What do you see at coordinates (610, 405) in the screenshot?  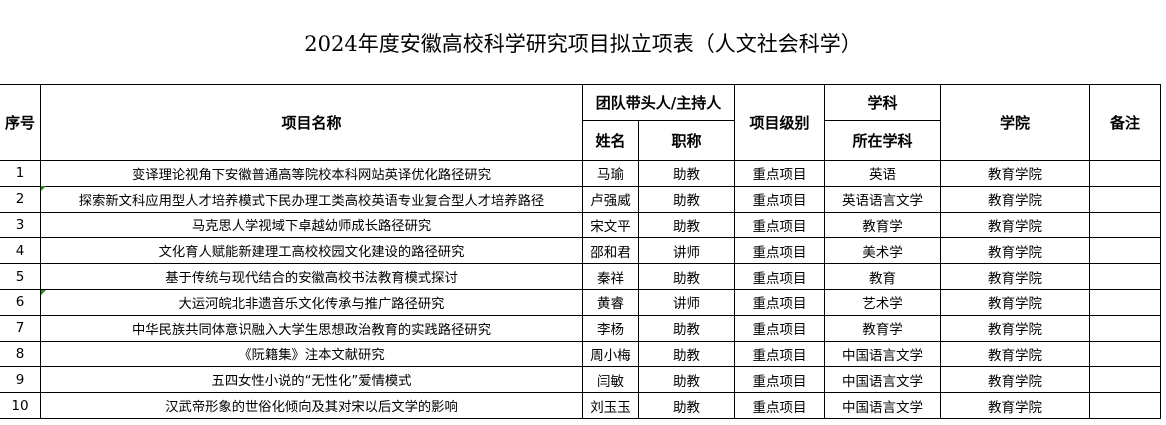 I see `cell-name: 刘玉玉` at bounding box center [610, 405].